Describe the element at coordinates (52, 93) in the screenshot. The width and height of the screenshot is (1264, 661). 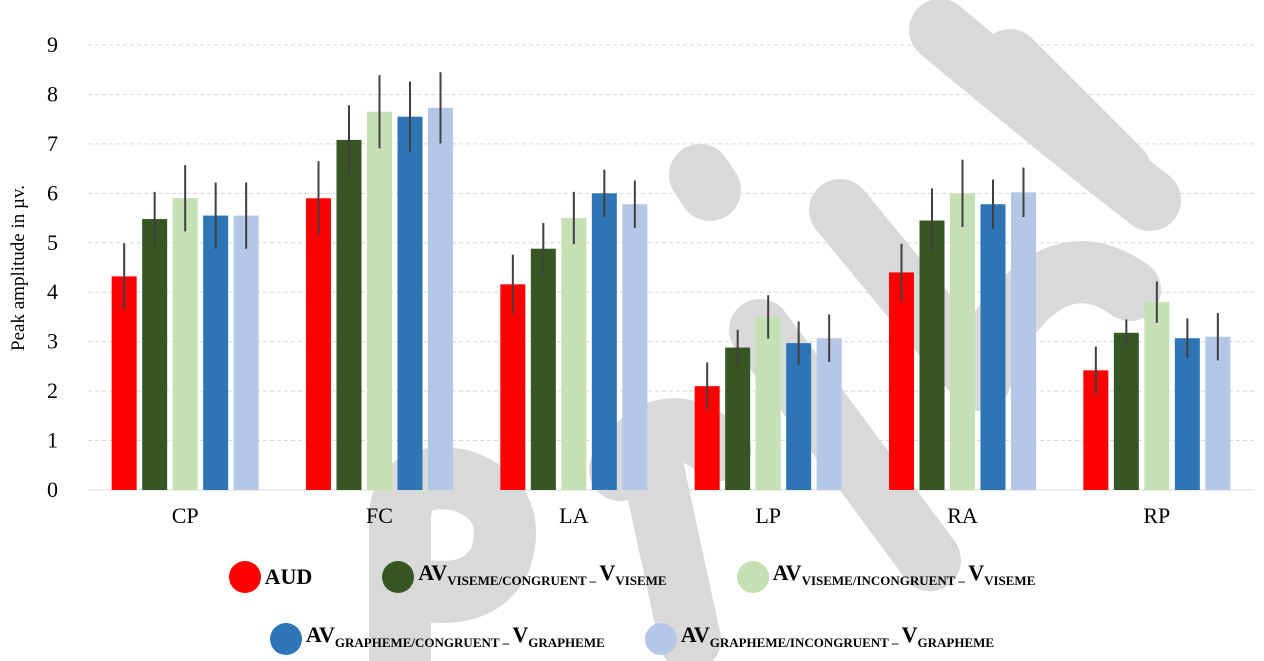
I see `y-tick-label: 8` at that location.